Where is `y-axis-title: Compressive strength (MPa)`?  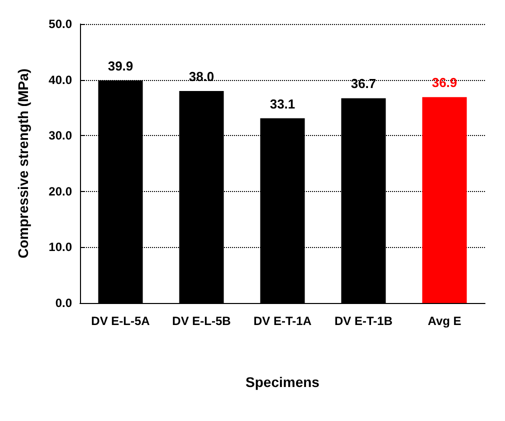 y-axis-title: Compressive strength (MPa) is located at coordinates (23, 163).